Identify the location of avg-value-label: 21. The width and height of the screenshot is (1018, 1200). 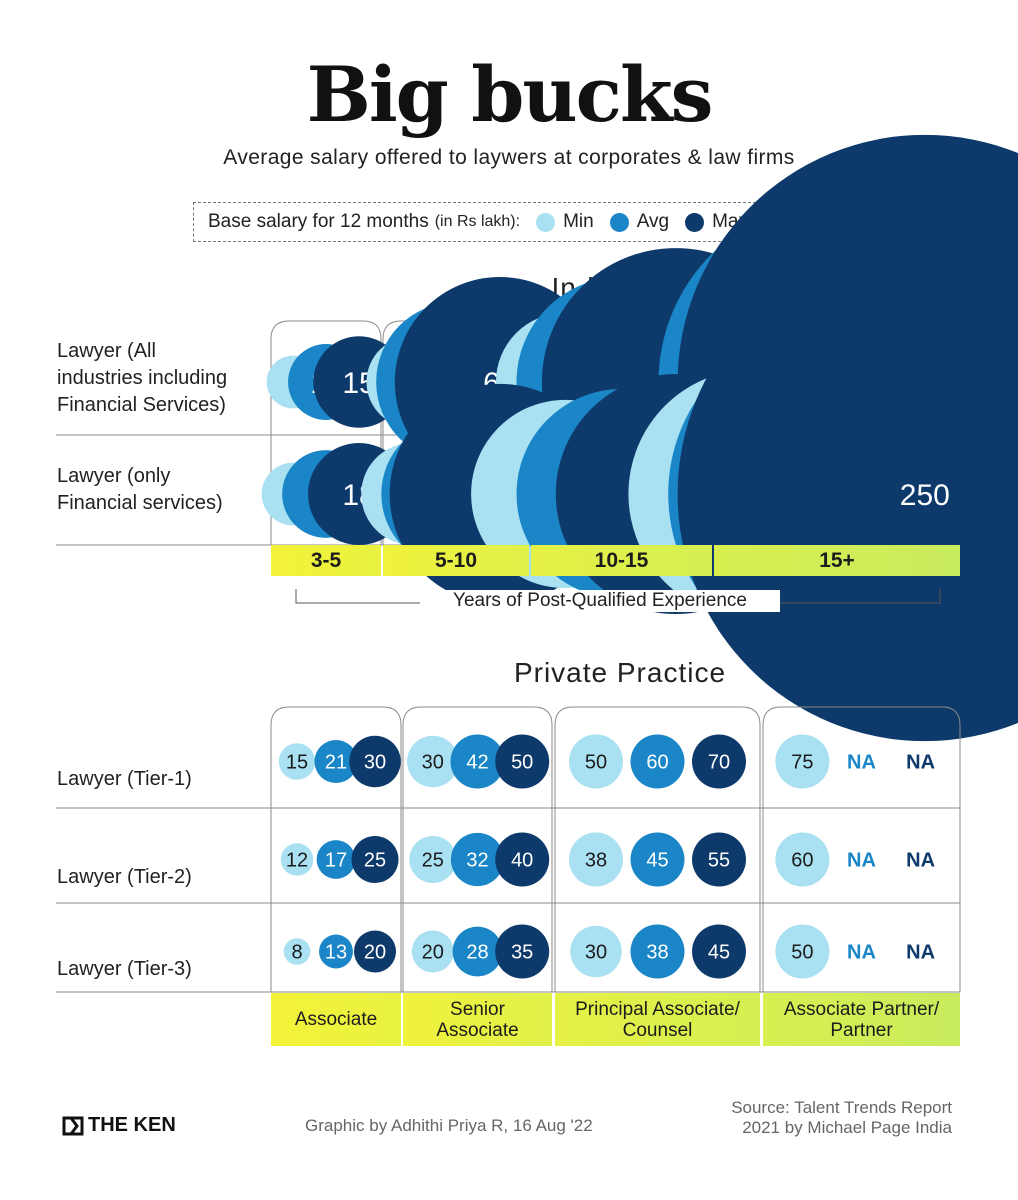
(336, 763).